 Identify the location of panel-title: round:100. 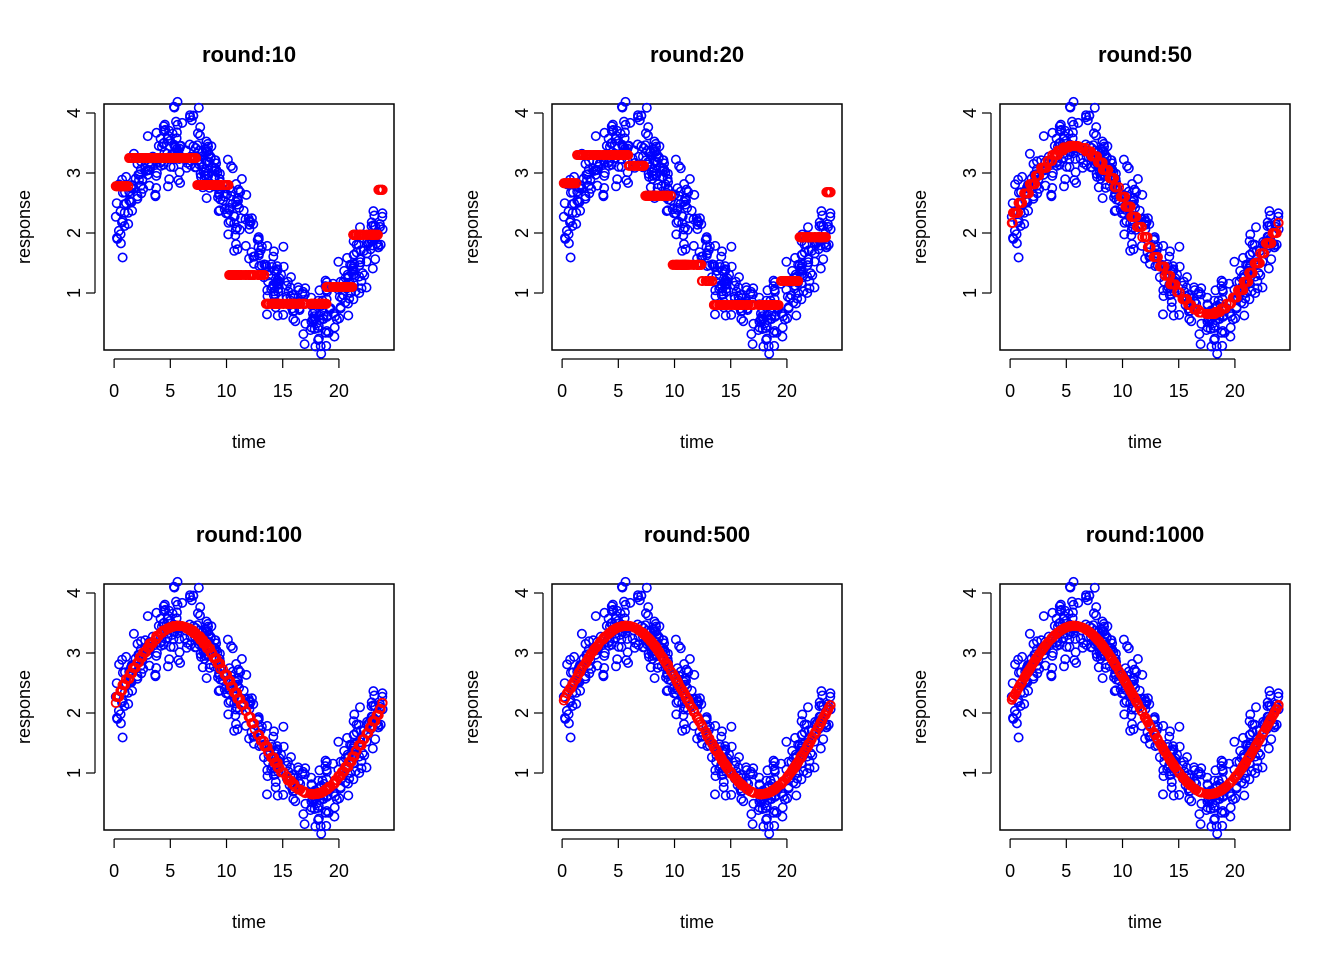
(249, 534).